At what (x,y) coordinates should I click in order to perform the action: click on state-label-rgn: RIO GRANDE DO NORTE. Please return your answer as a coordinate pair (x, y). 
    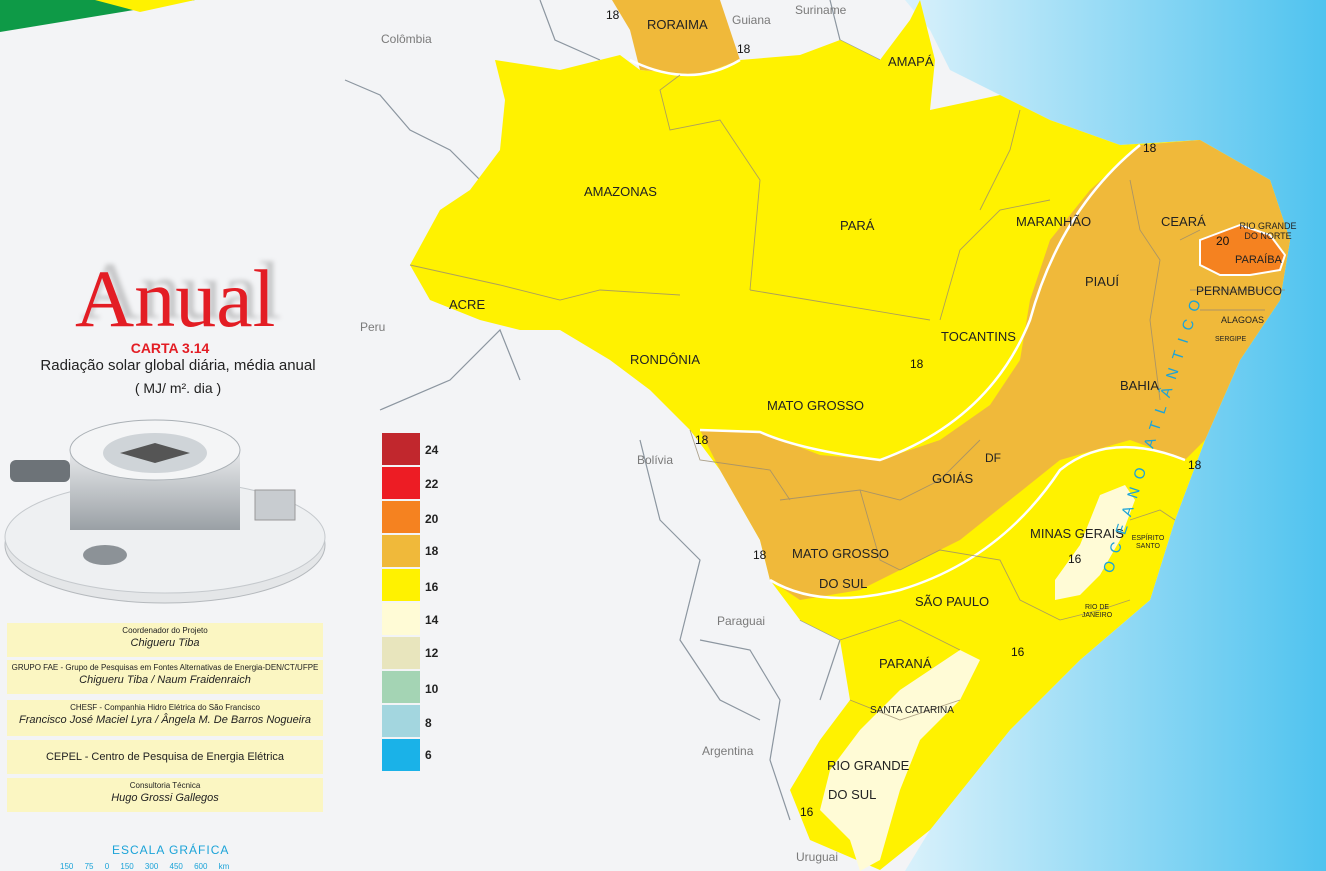
    Looking at the image, I should click on (1268, 231).